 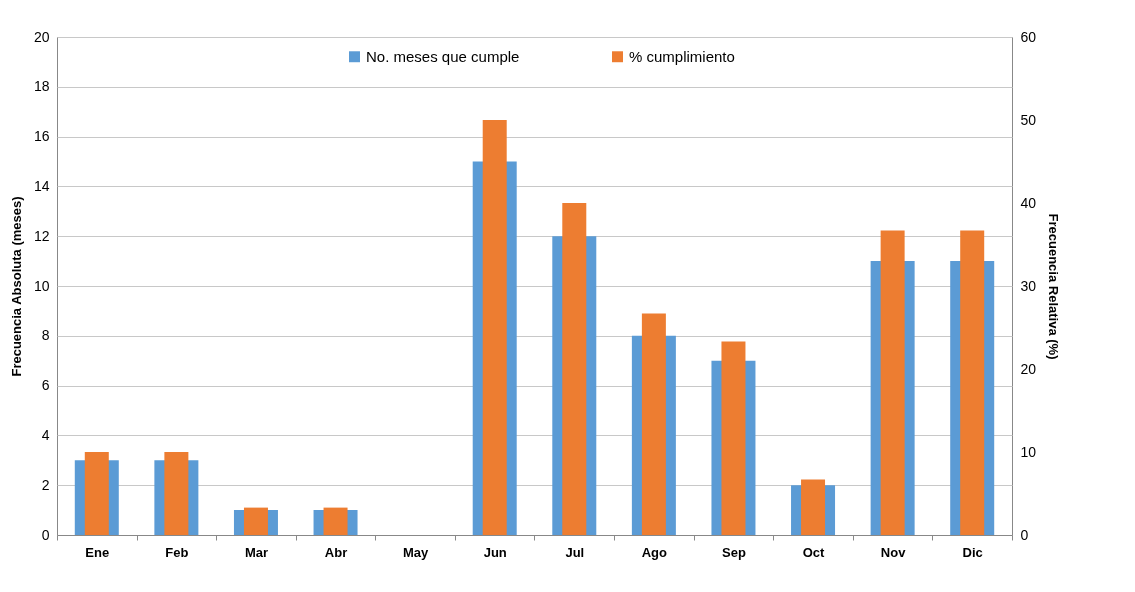 I want to click on y-tick-label: 12, so click(x=41, y=235).